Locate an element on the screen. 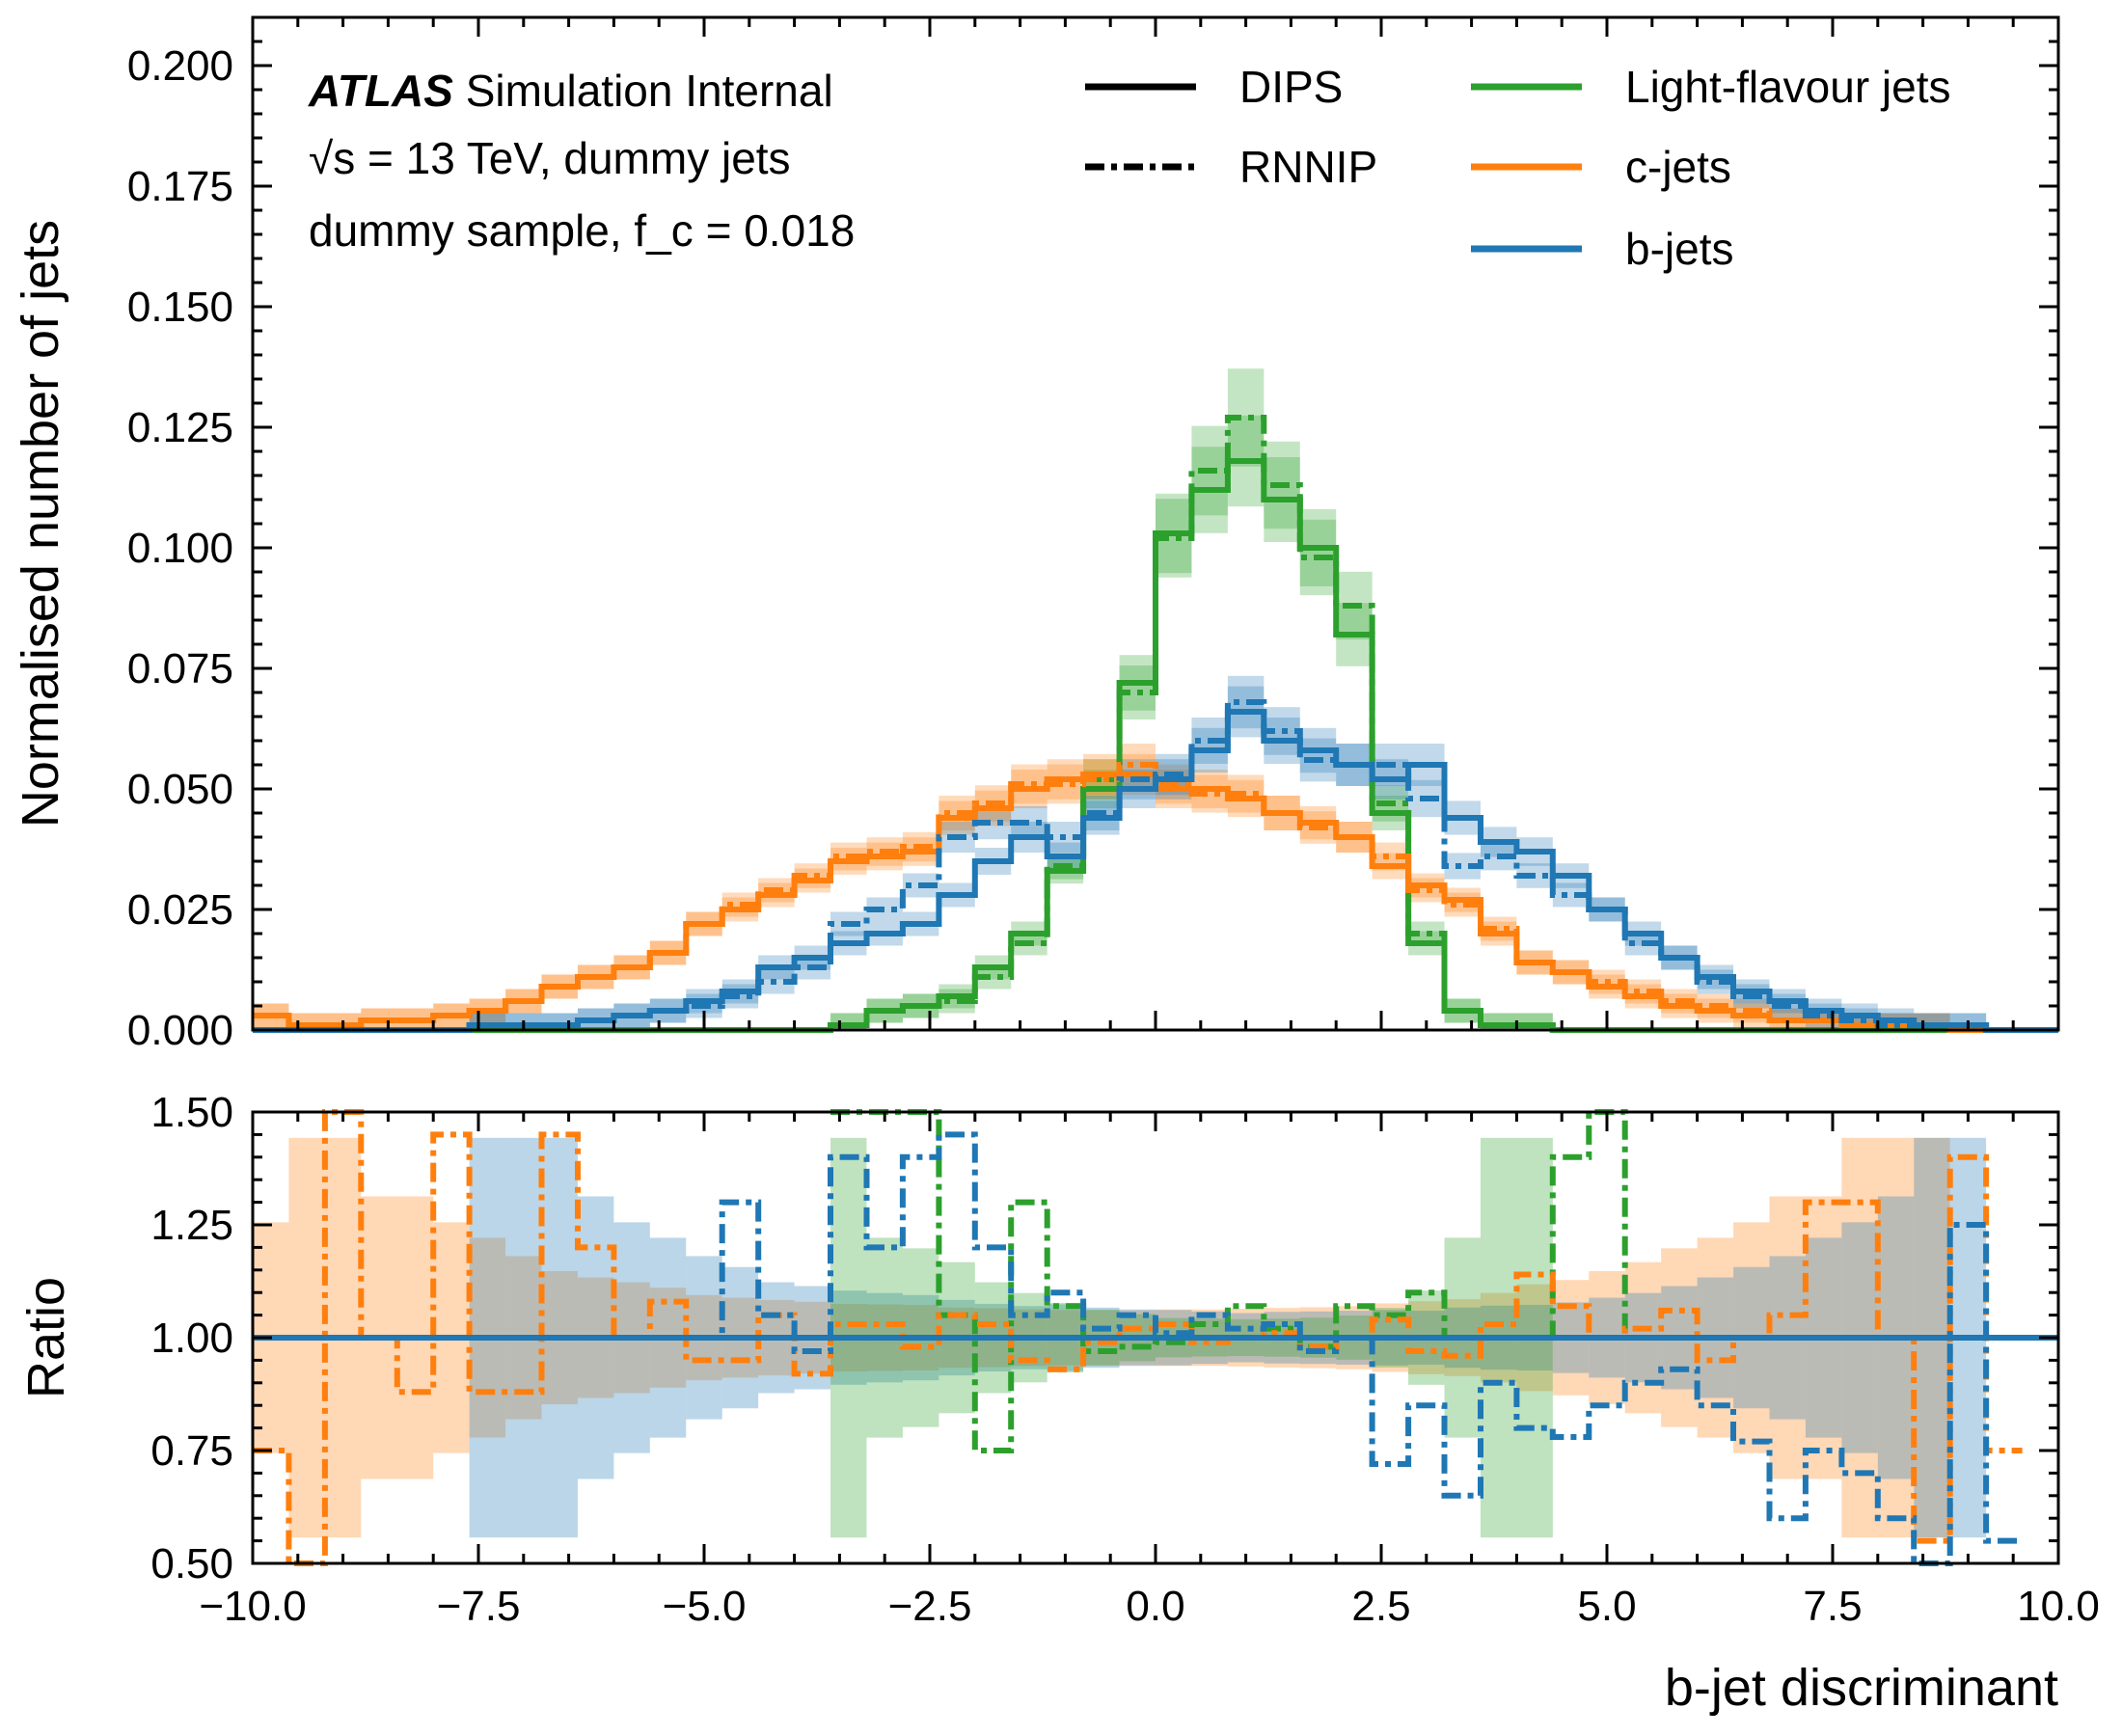  legend-label-b: b-jets is located at coordinates (1679, 249).